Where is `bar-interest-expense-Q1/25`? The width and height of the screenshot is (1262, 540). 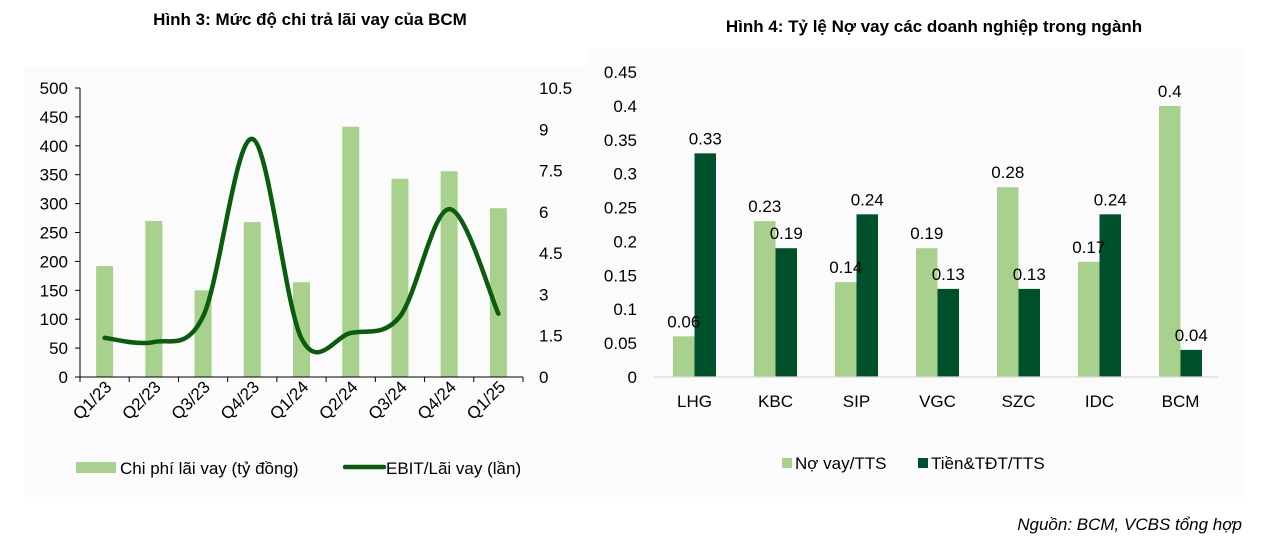 bar-interest-expense-Q1/25 is located at coordinates (498, 292).